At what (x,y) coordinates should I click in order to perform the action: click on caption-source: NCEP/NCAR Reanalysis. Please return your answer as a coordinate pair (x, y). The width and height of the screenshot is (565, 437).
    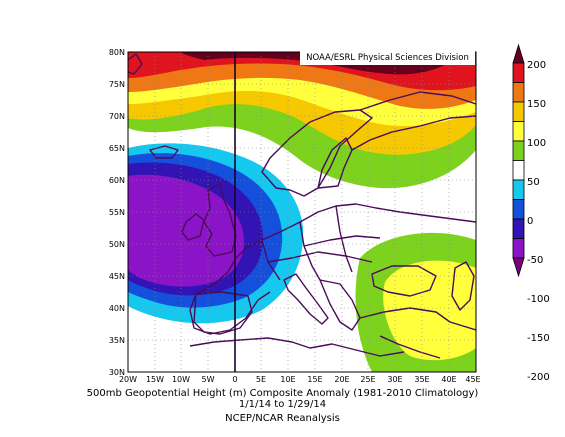
    Looking at the image, I should click on (282, 418).